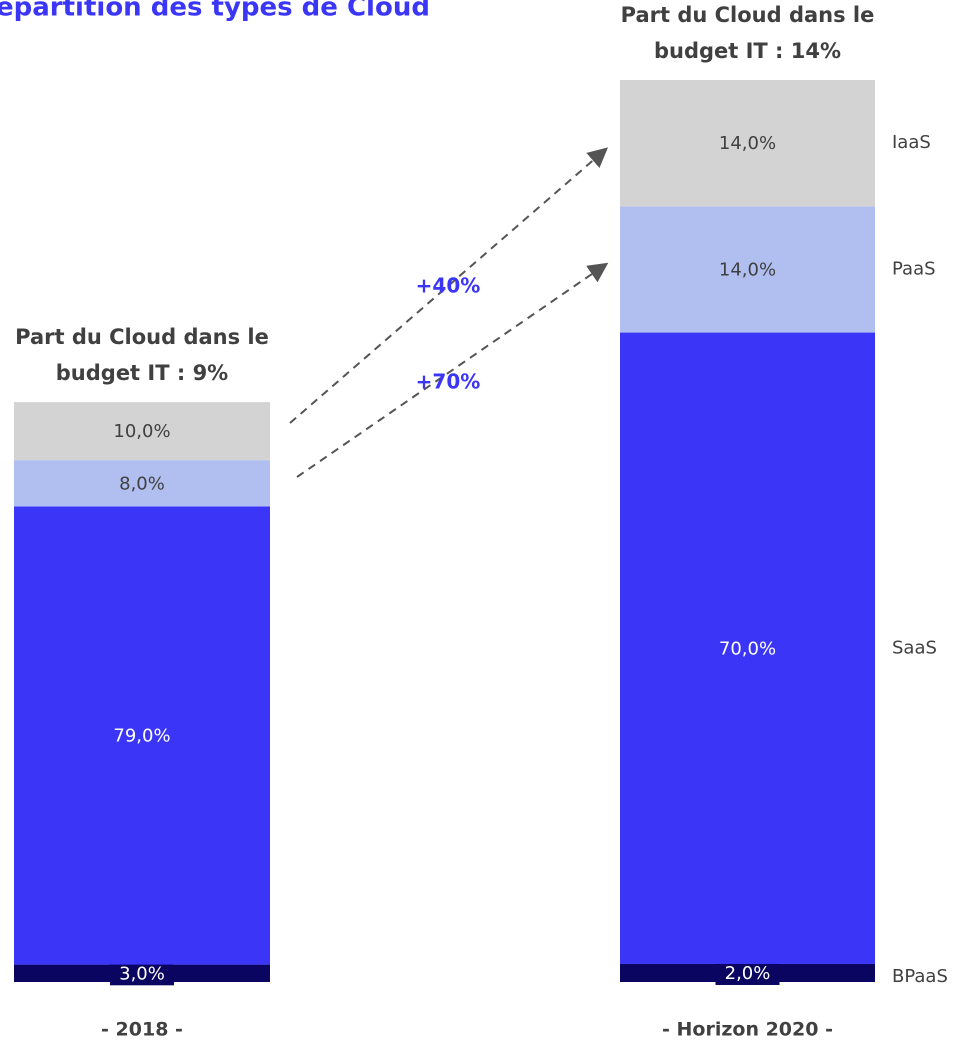 The height and width of the screenshot is (1040, 969). What do you see at coordinates (448, 382) in the screenshot?
I see `annotation: +70%` at bounding box center [448, 382].